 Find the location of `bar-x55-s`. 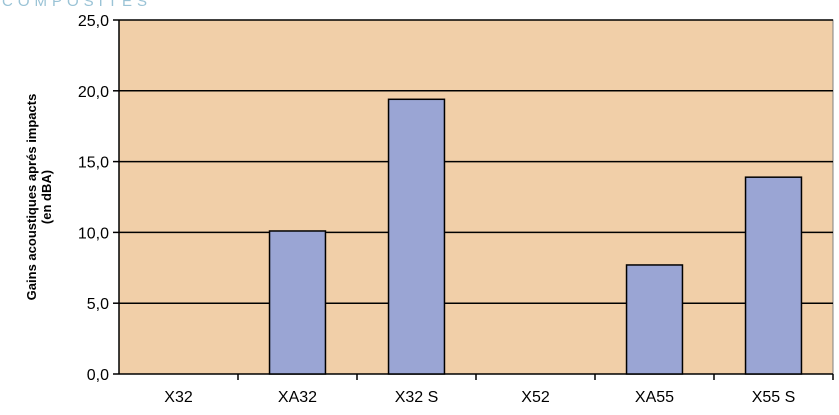

bar-x55-s is located at coordinates (773, 275).